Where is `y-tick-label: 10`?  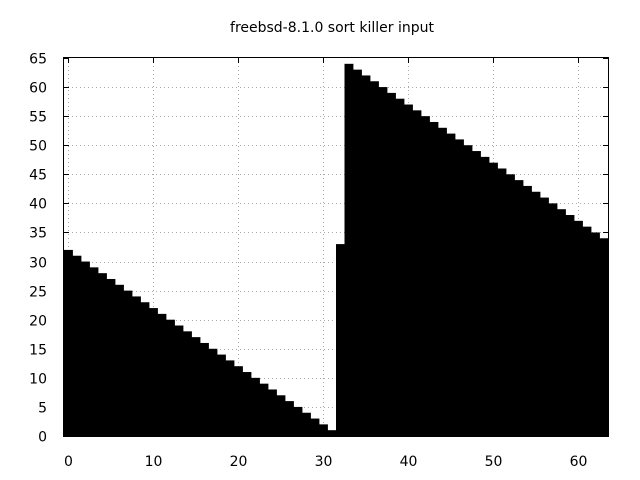 y-tick-label: 10 is located at coordinates (38, 380).